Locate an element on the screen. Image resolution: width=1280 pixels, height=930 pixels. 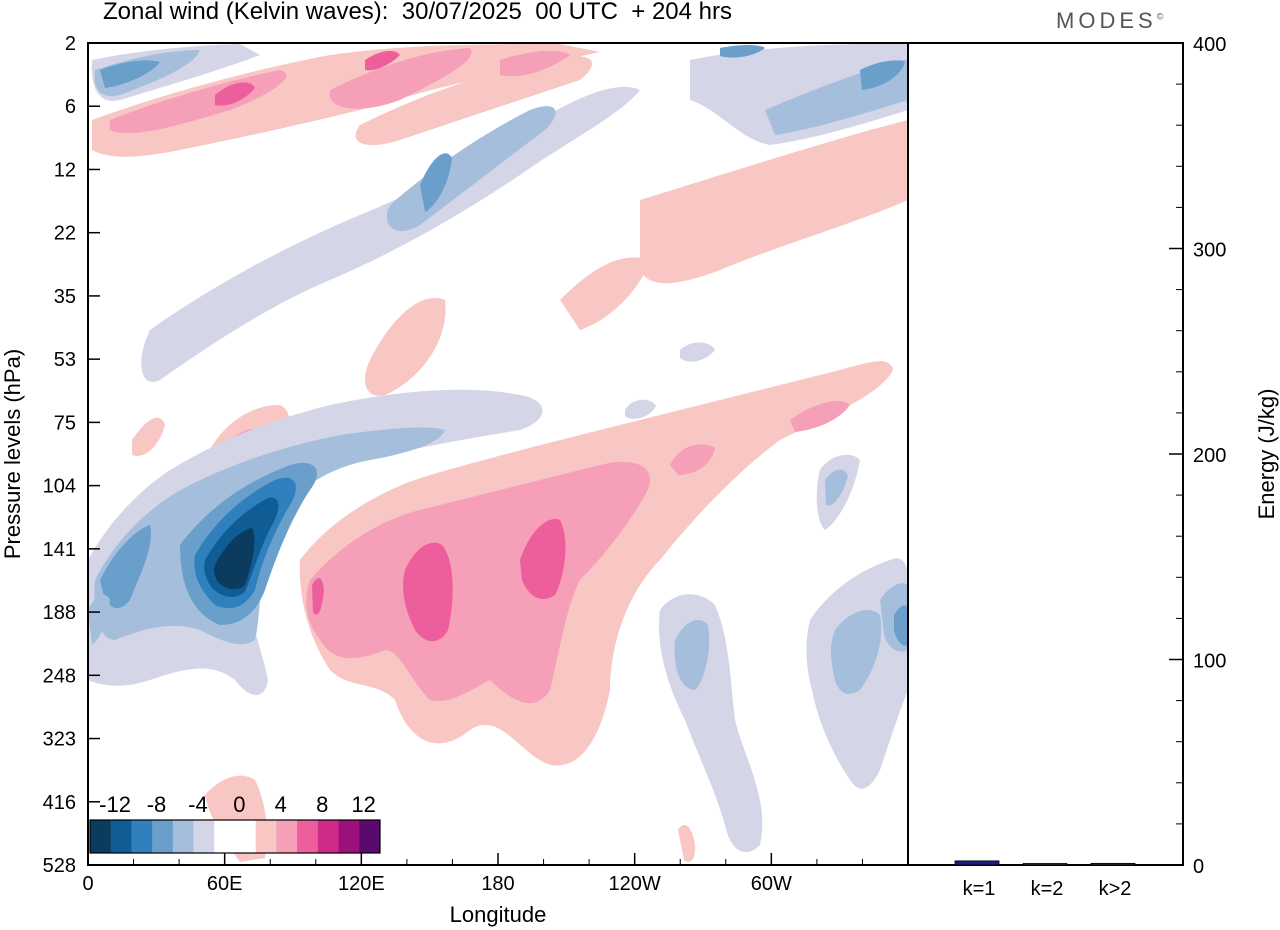
y-tick-label: 323 is located at coordinates (59, 740).